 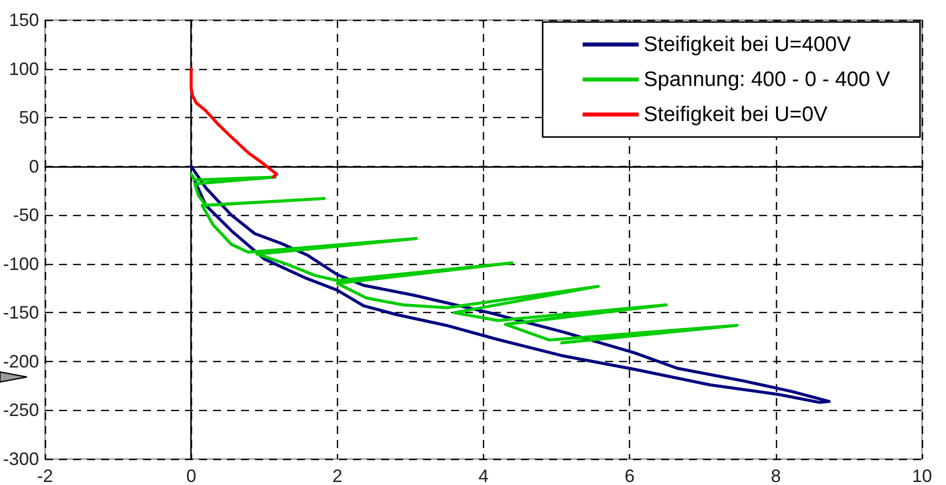 What do you see at coordinates (922, 475) in the screenshot?
I see `x-tick-label: 10` at bounding box center [922, 475].